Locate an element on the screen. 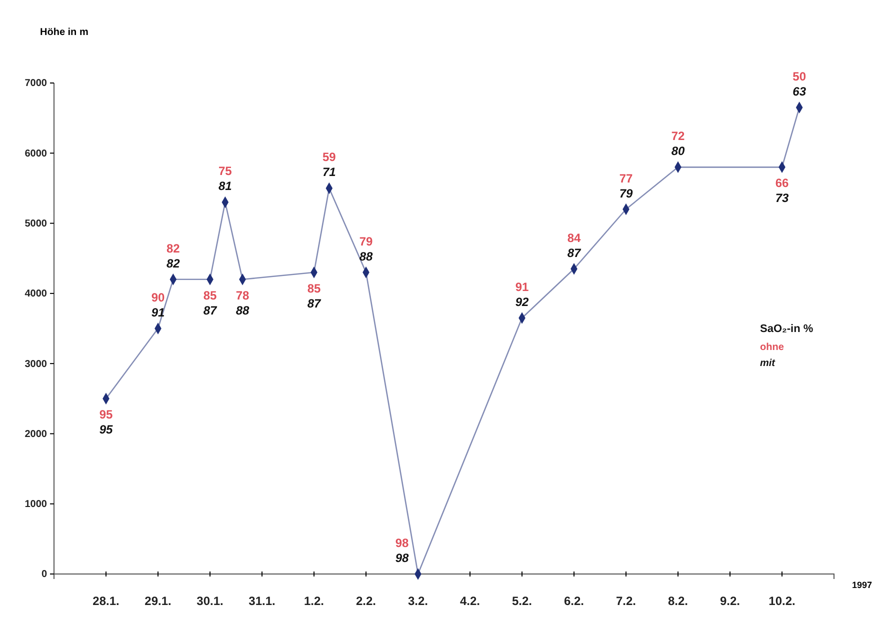 The height and width of the screenshot is (618, 887). x-tick-label: 1.2. is located at coordinates (314, 601).